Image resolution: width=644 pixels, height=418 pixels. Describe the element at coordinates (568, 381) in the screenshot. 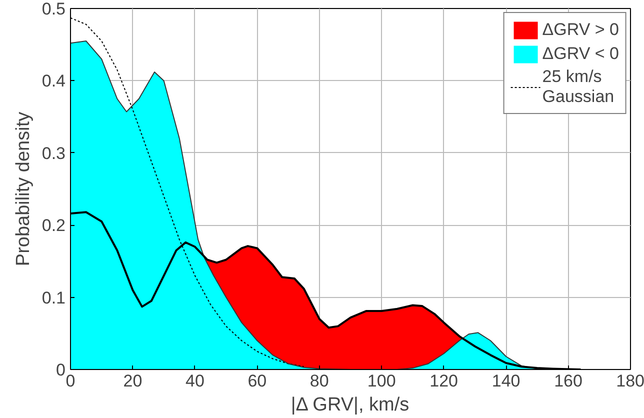

I see `x-tick-label: 160` at that location.